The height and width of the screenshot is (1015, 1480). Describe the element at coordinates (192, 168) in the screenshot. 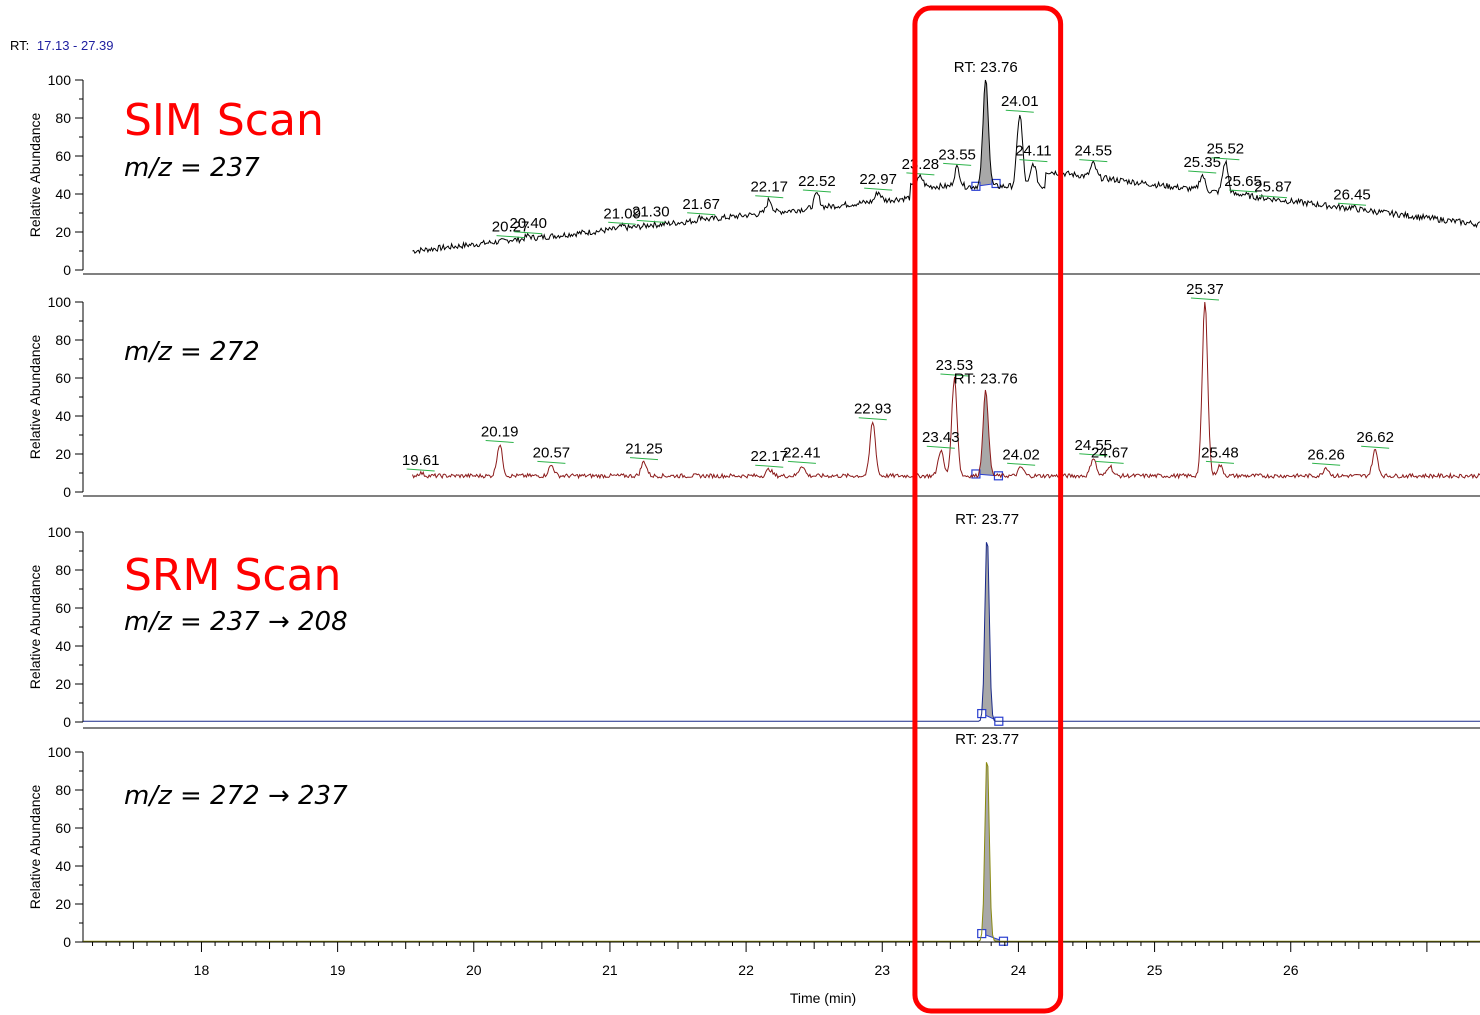

I see `mz-label: m/z = 237` at that location.